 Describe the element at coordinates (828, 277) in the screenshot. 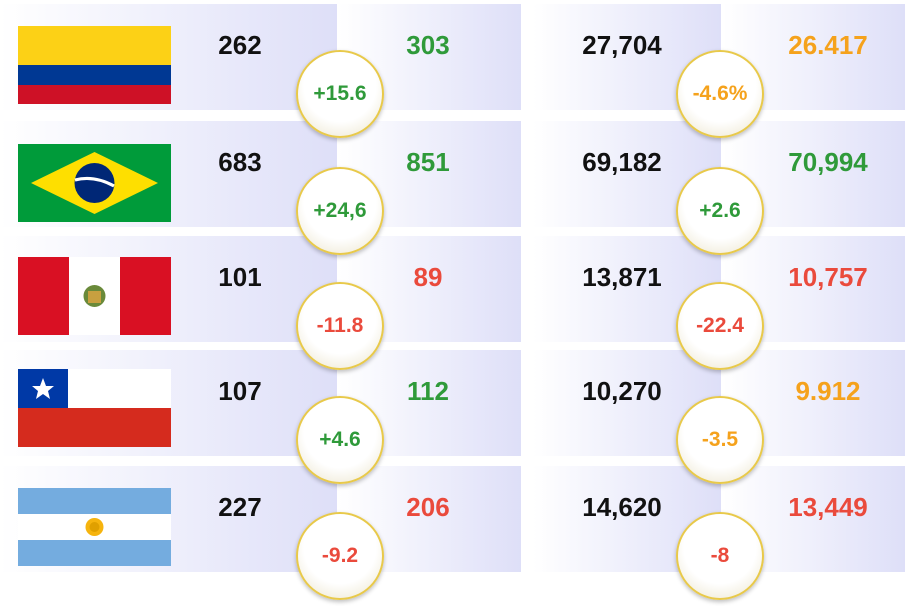

I see `value: 10,757` at that location.